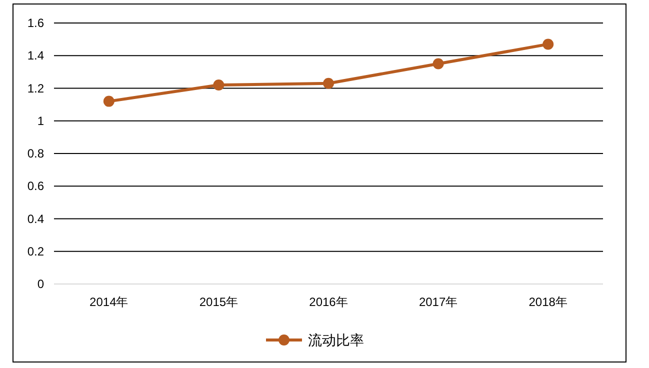  What do you see at coordinates (40, 121) in the screenshot?
I see `y-tick-label: 1` at bounding box center [40, 121].